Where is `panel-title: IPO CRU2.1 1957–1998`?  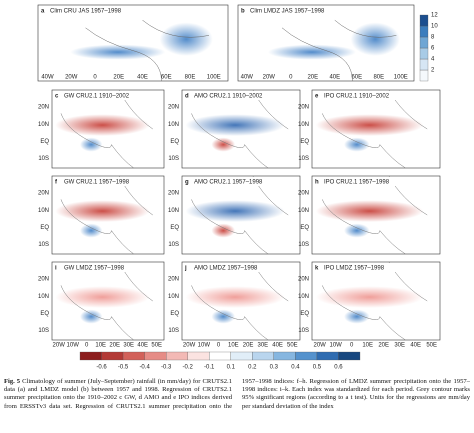 panel-title: IPO CRU2.1 1957–1998 is located at coordinates (357, 183).